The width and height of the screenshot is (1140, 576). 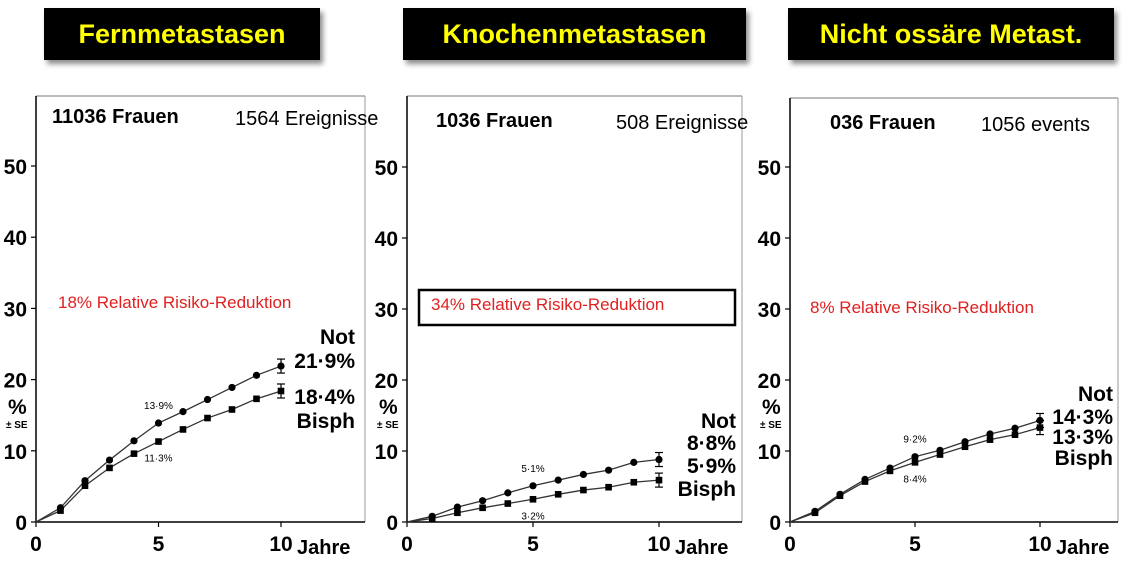 I want to click on panel-2-series-name-not: Not, so click(x=718, y=421).